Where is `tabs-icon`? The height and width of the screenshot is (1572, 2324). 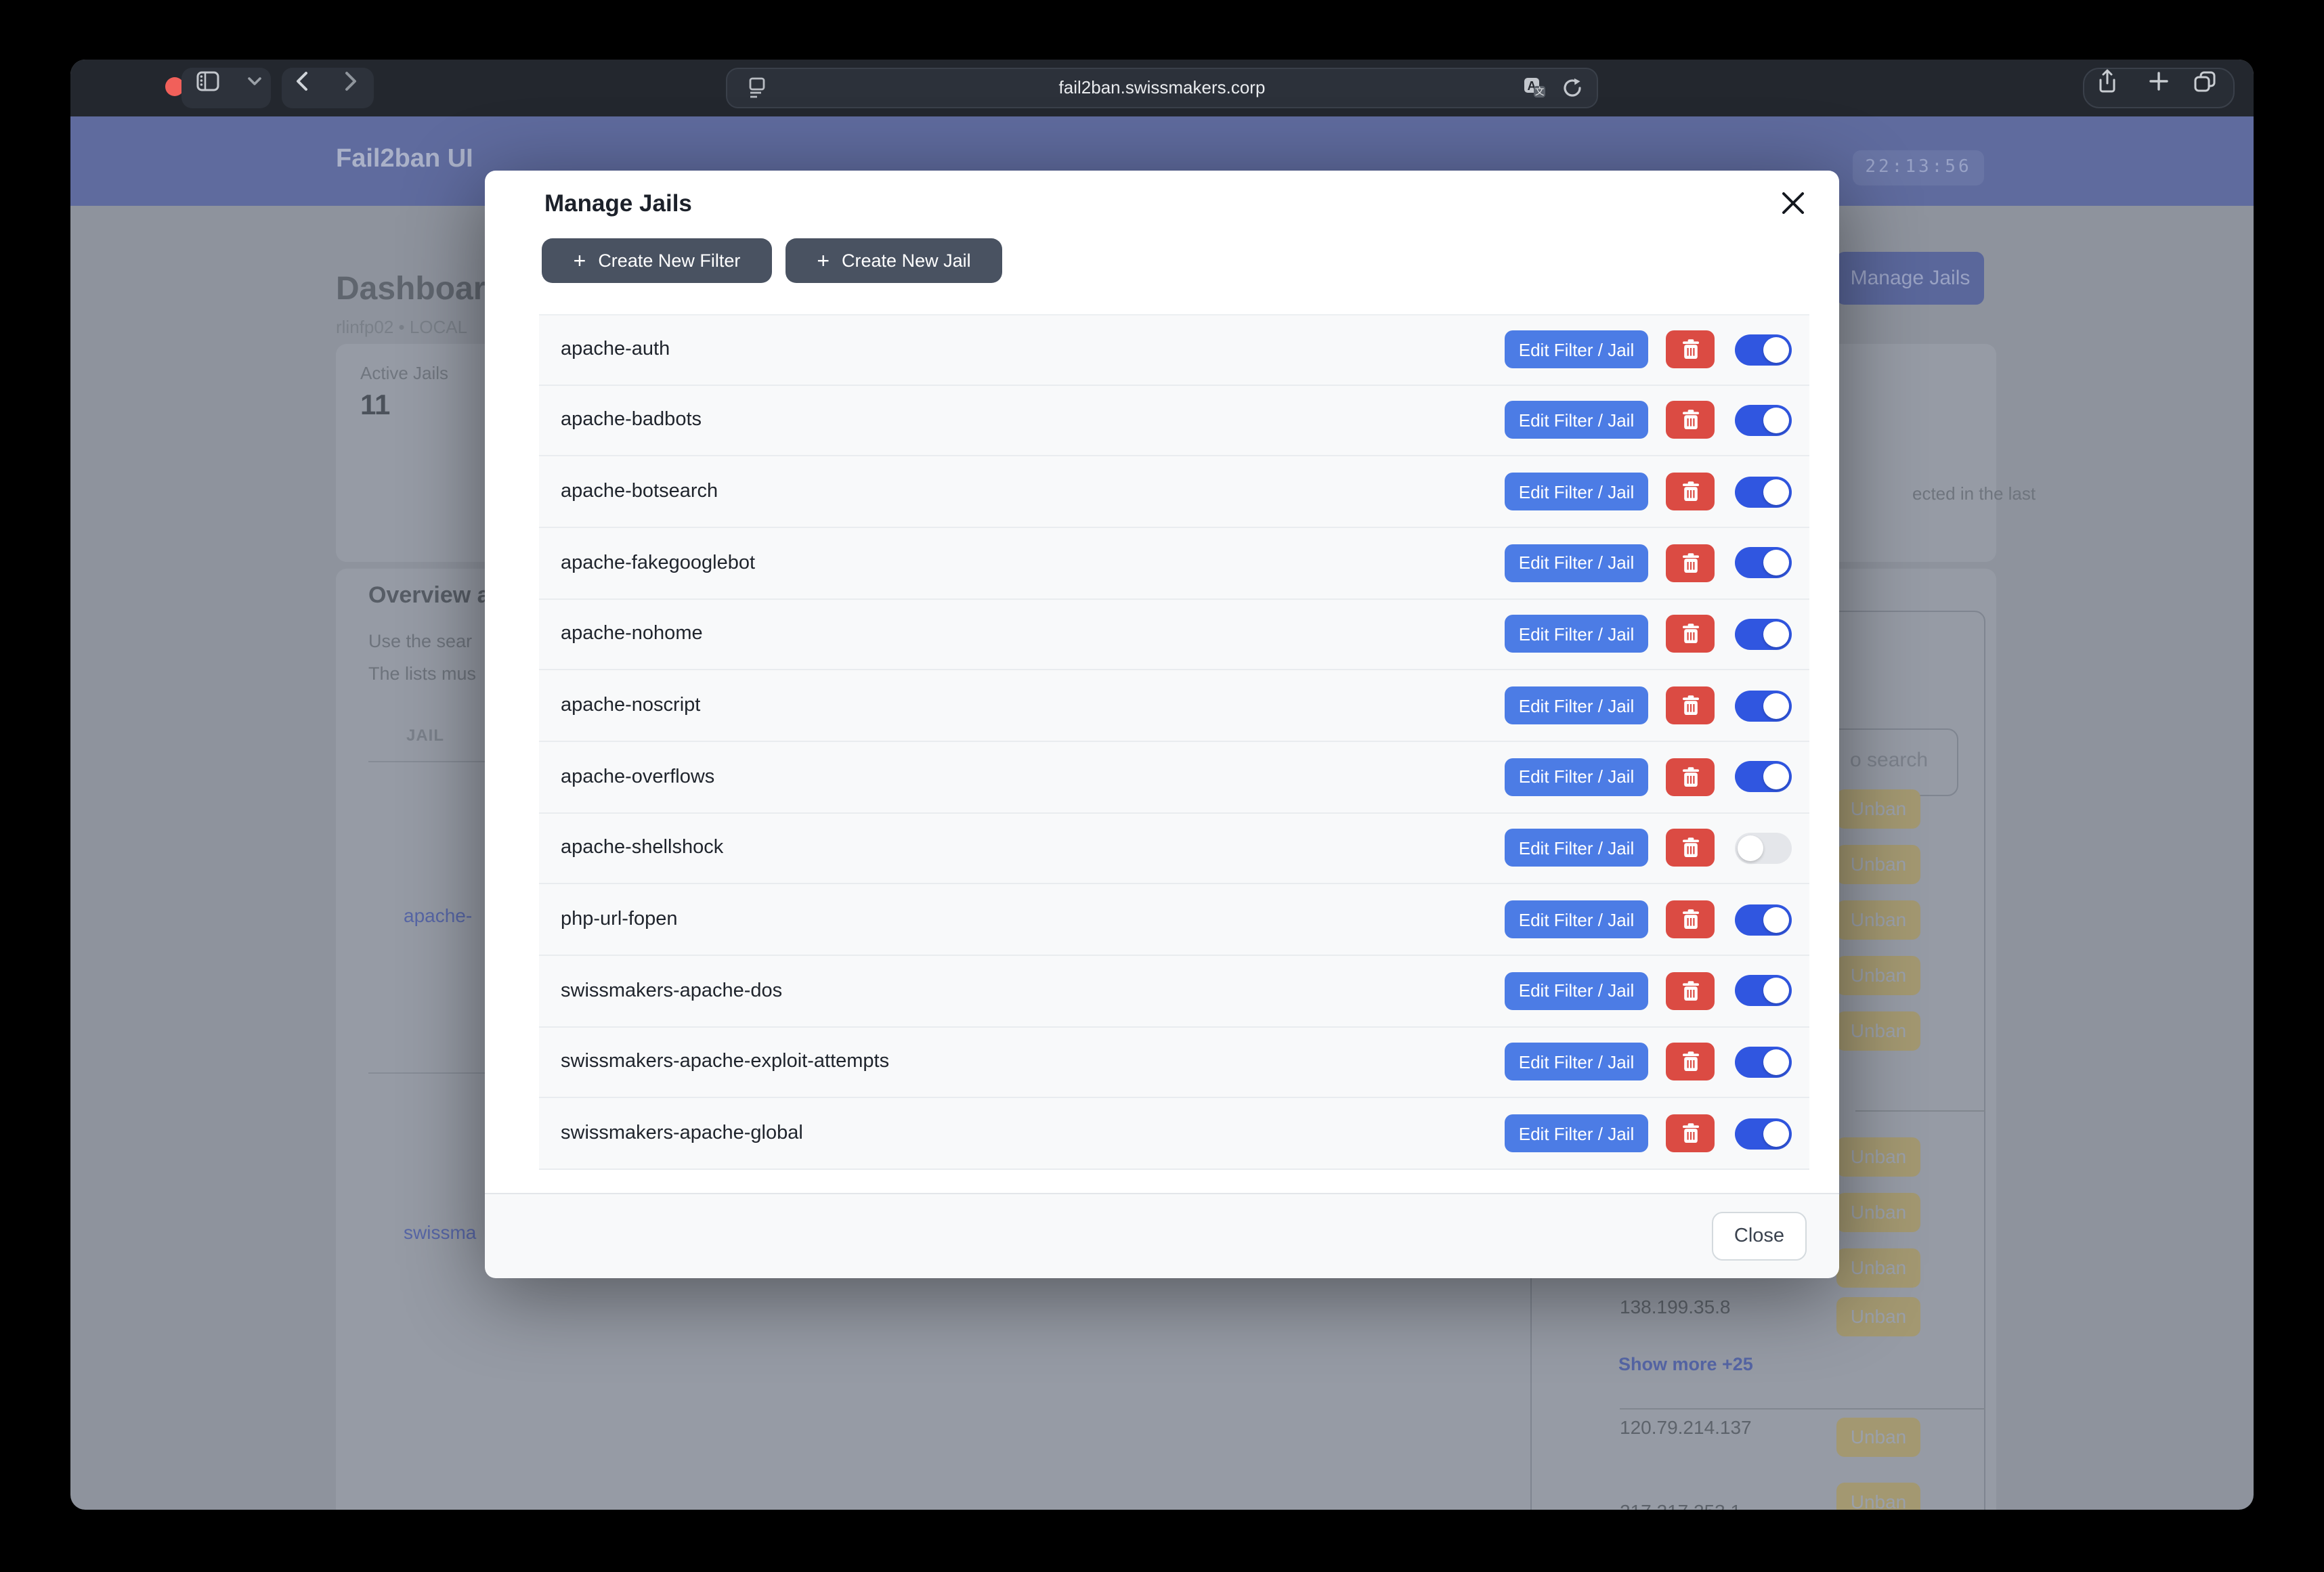
tabs-icon is located at coordinates (2204, 82).